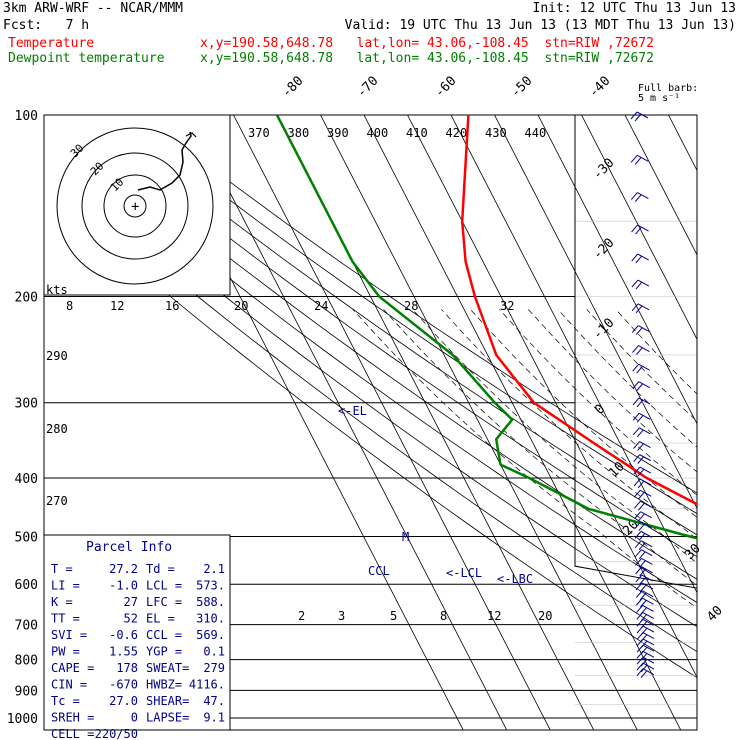  Describe the element at coordinates (214, 569) in the screenshot. I see `parcel-field-value: 2.1` at that location.